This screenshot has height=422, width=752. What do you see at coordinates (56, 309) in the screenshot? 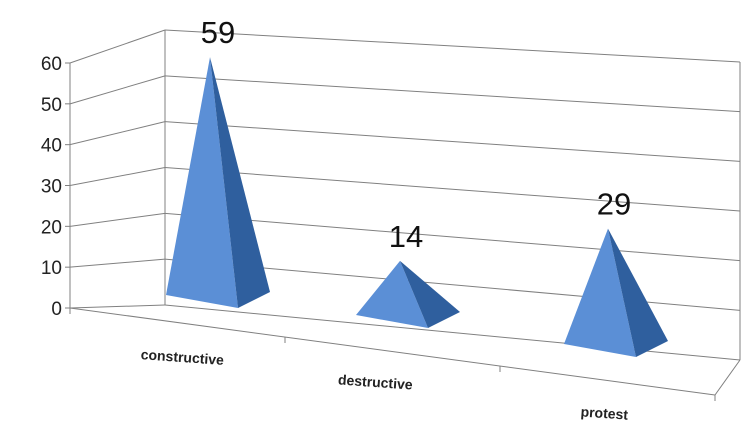
I see `y-tick-label: 0` at bounding box center [56, 309].